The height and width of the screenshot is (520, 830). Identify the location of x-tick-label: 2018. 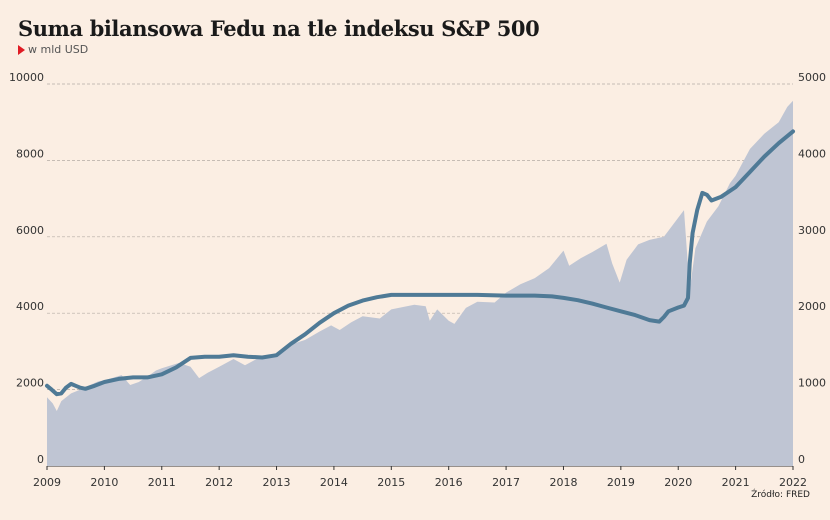
(563, 482).